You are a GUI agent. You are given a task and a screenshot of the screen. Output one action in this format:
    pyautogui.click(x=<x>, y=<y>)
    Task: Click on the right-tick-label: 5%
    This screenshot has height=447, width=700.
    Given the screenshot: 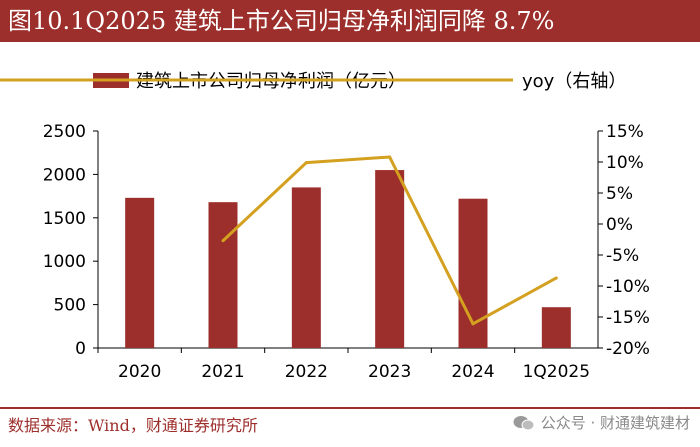 What is the action you would take?
    pyautogui.click(x=619, y=194)
    